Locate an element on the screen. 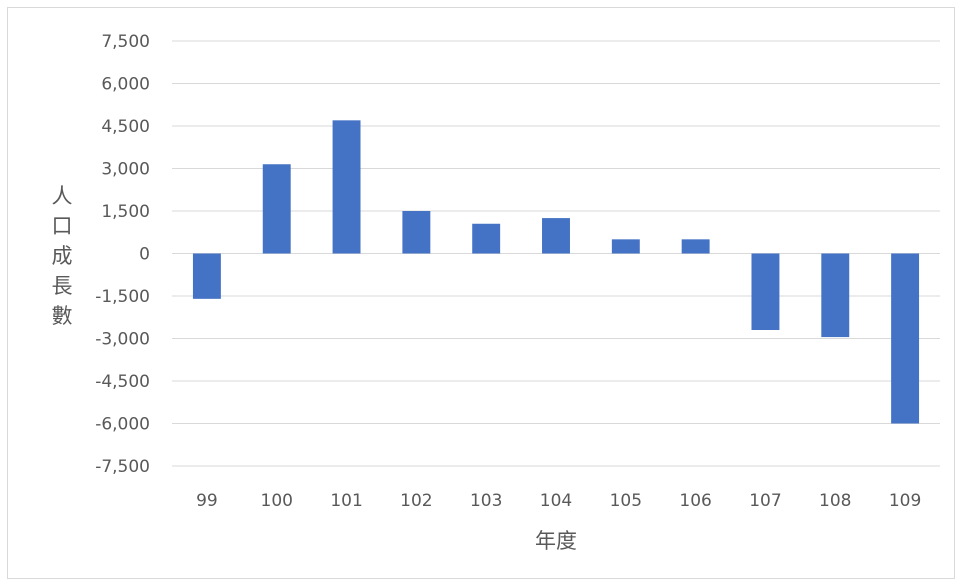 This screenshot has width=958, height=582. y-tick-label: -3,000 is located at coordinates (122, 340).